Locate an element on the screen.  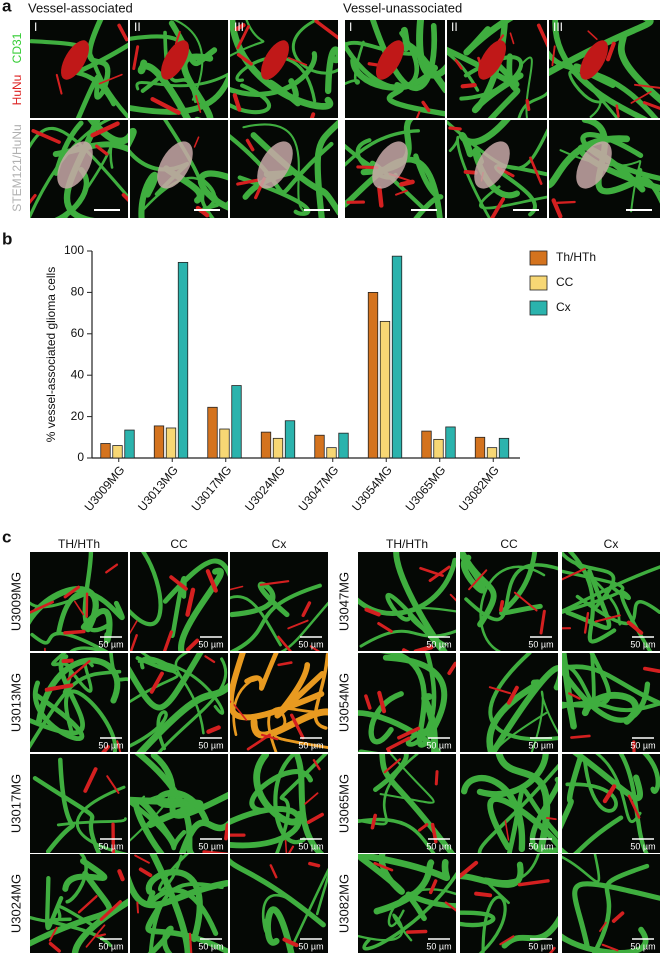
panel-label: c is located at coordinates (6, 536).